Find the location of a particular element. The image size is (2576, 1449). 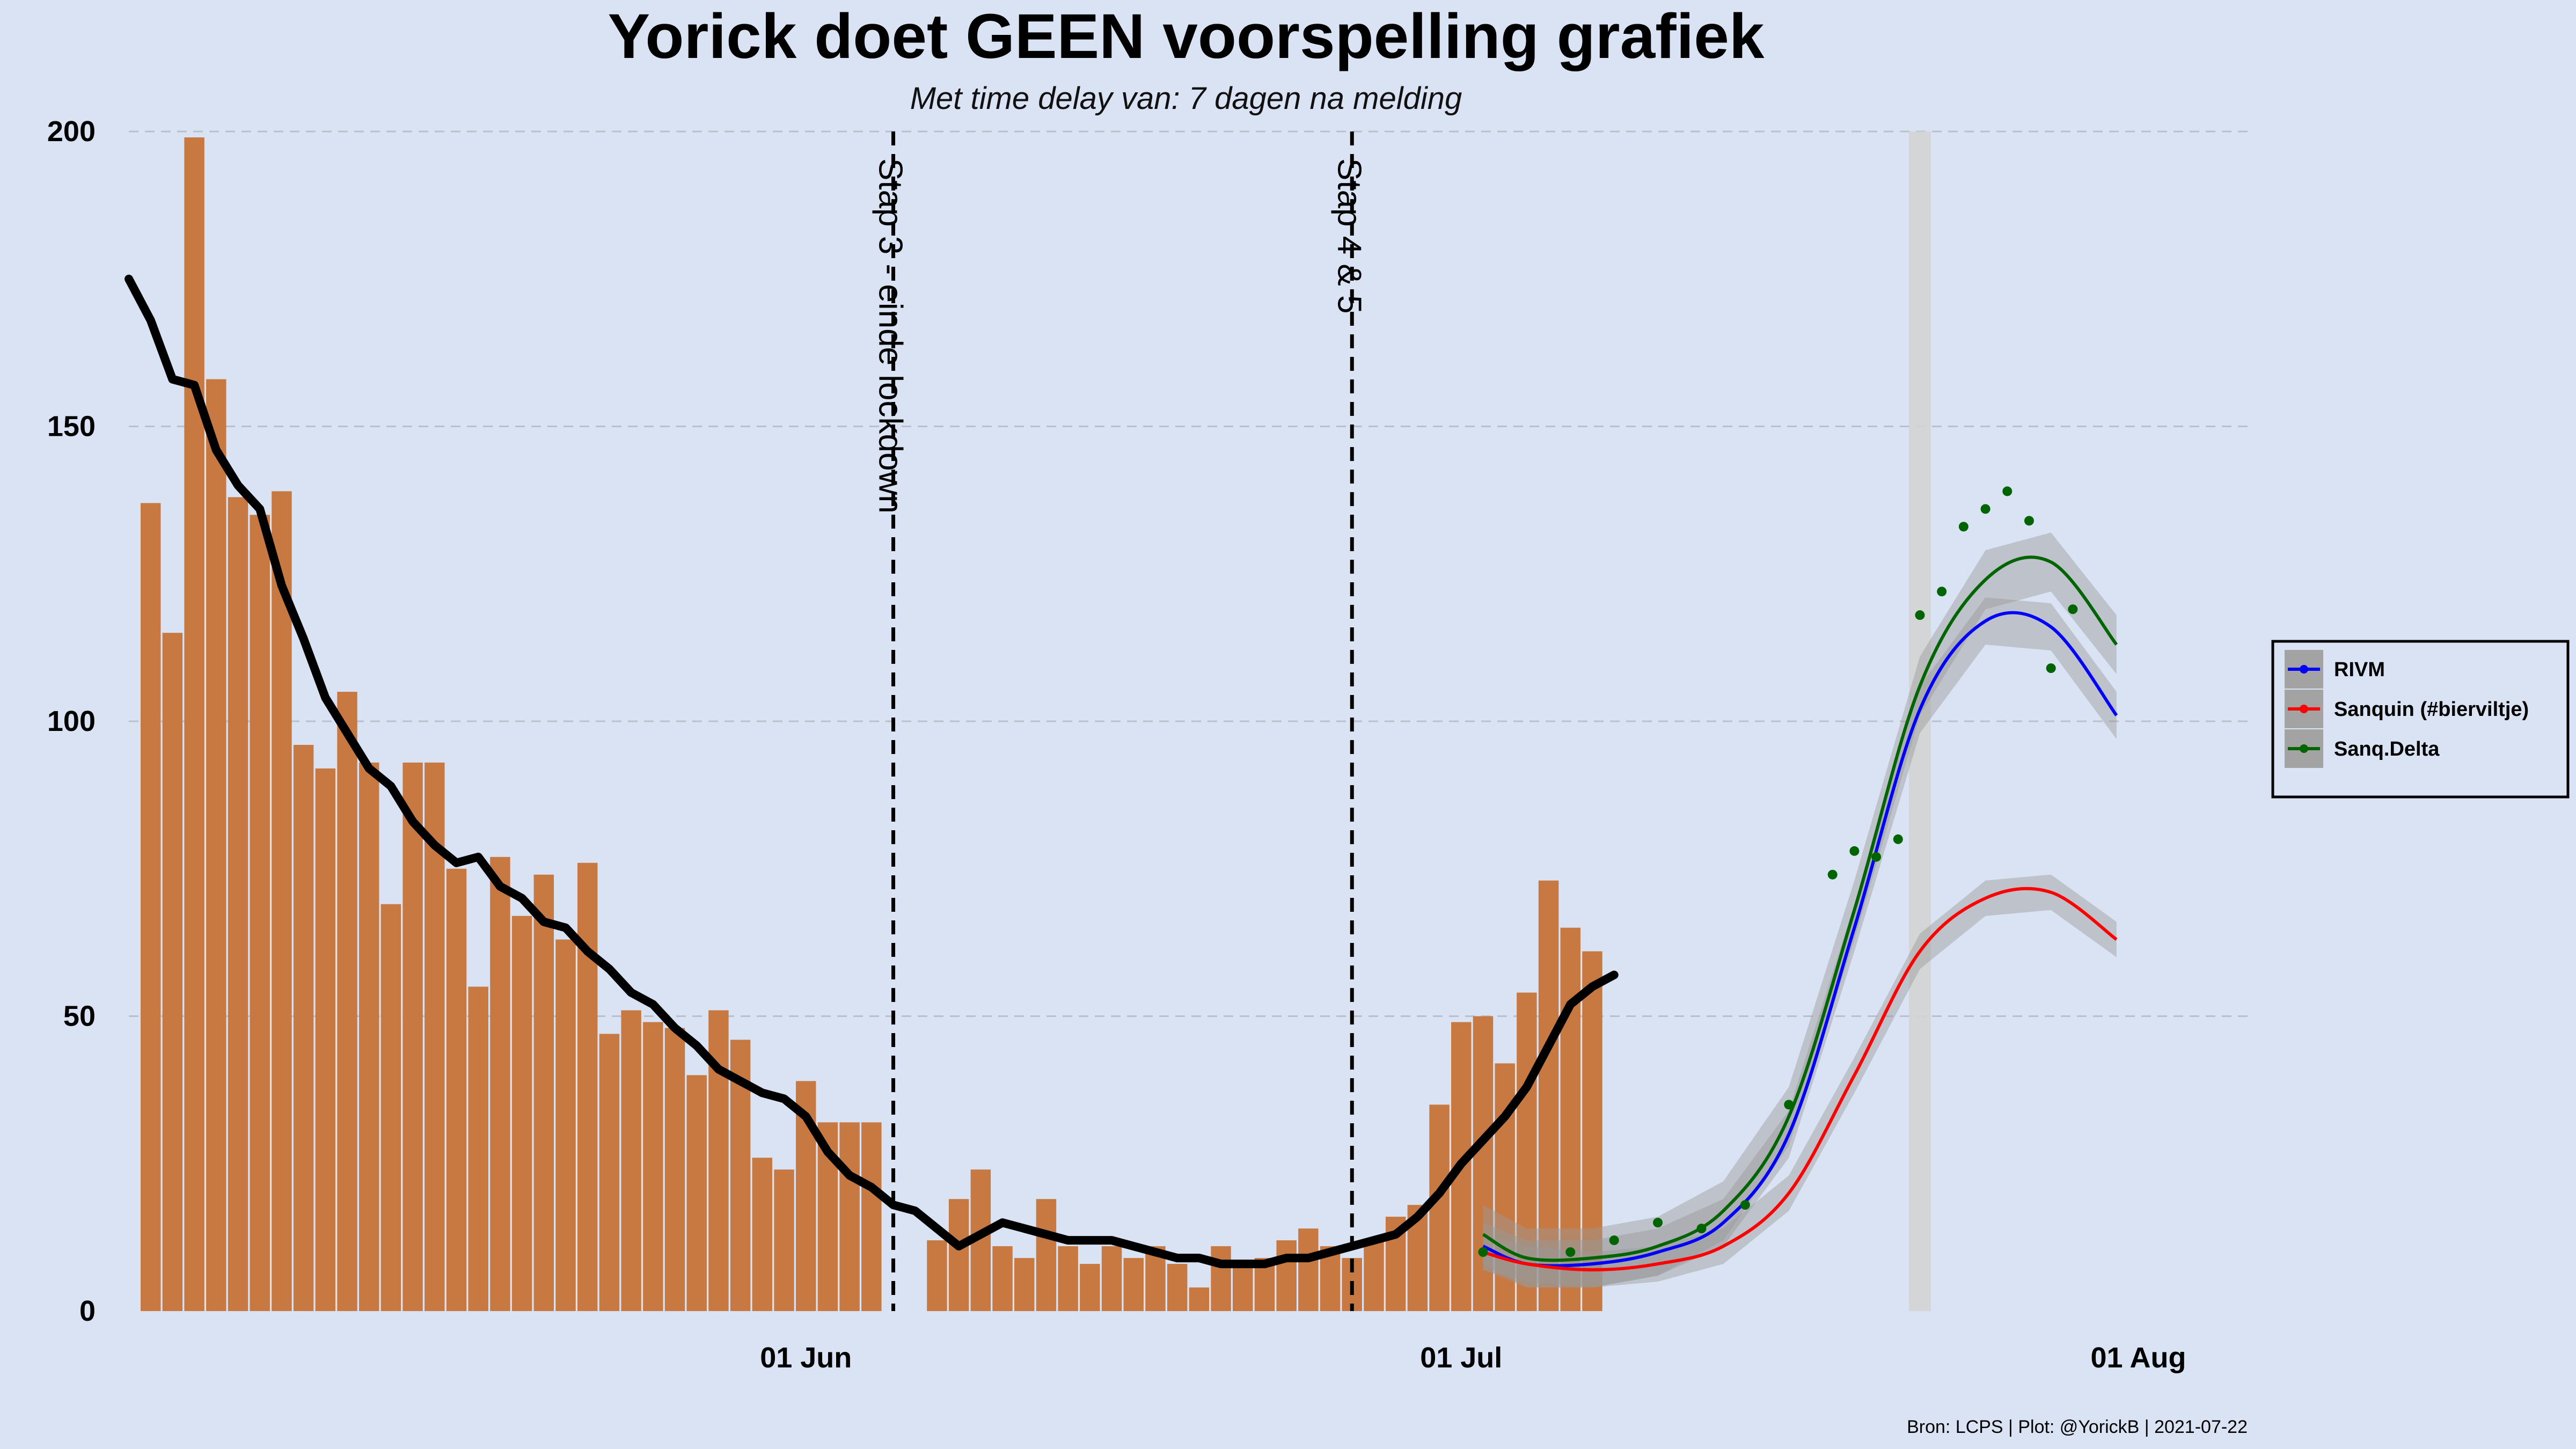

event-label: Stap 4 & 5 is located at coordinates (1348, 236).